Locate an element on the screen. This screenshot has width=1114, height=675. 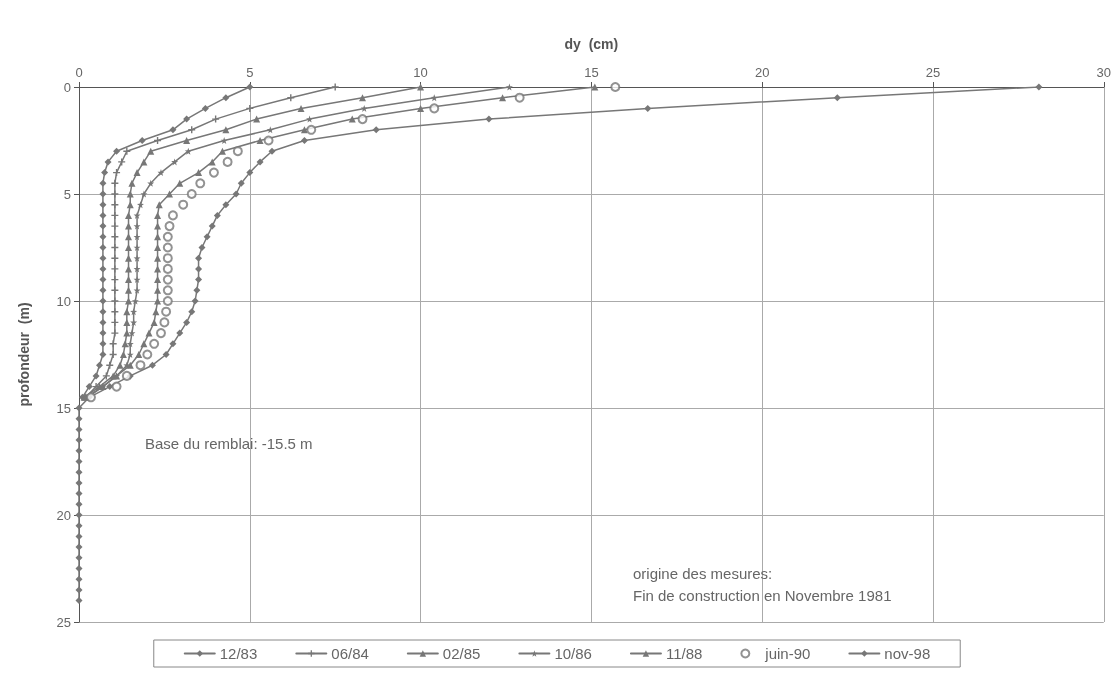
legend-label: 10/86 is located at coordinates (573, 653).